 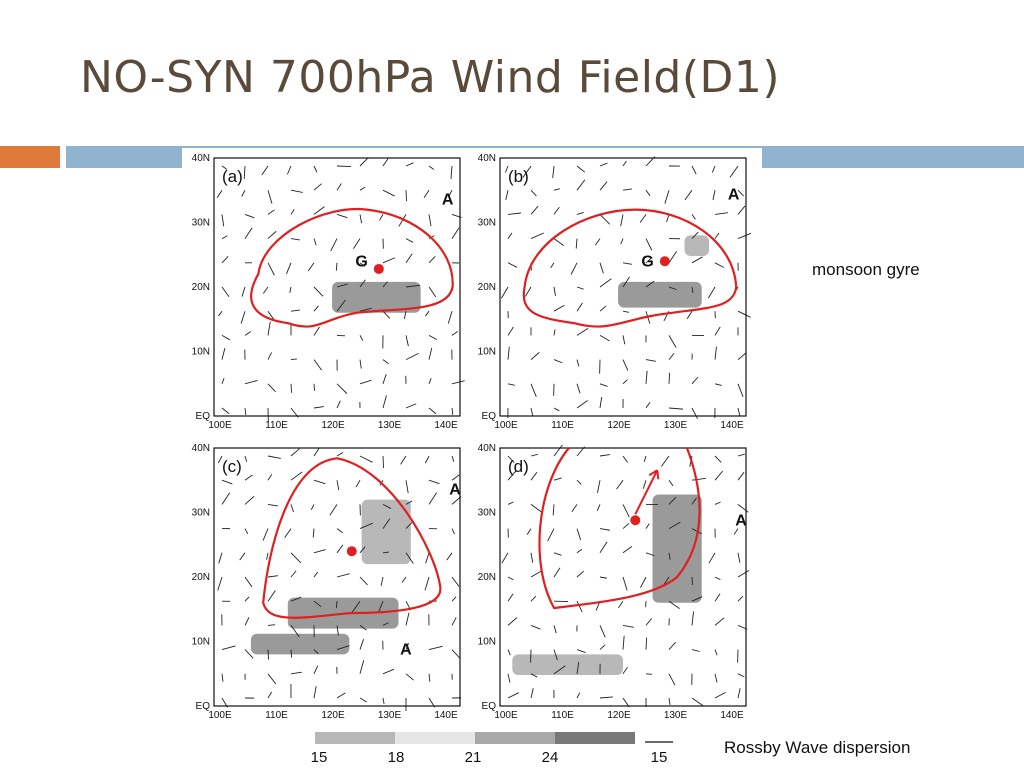 What do you see at coordinates (351, 537) in the screenshot?
I see `gyre-outline` at bounding box center [351, 537].